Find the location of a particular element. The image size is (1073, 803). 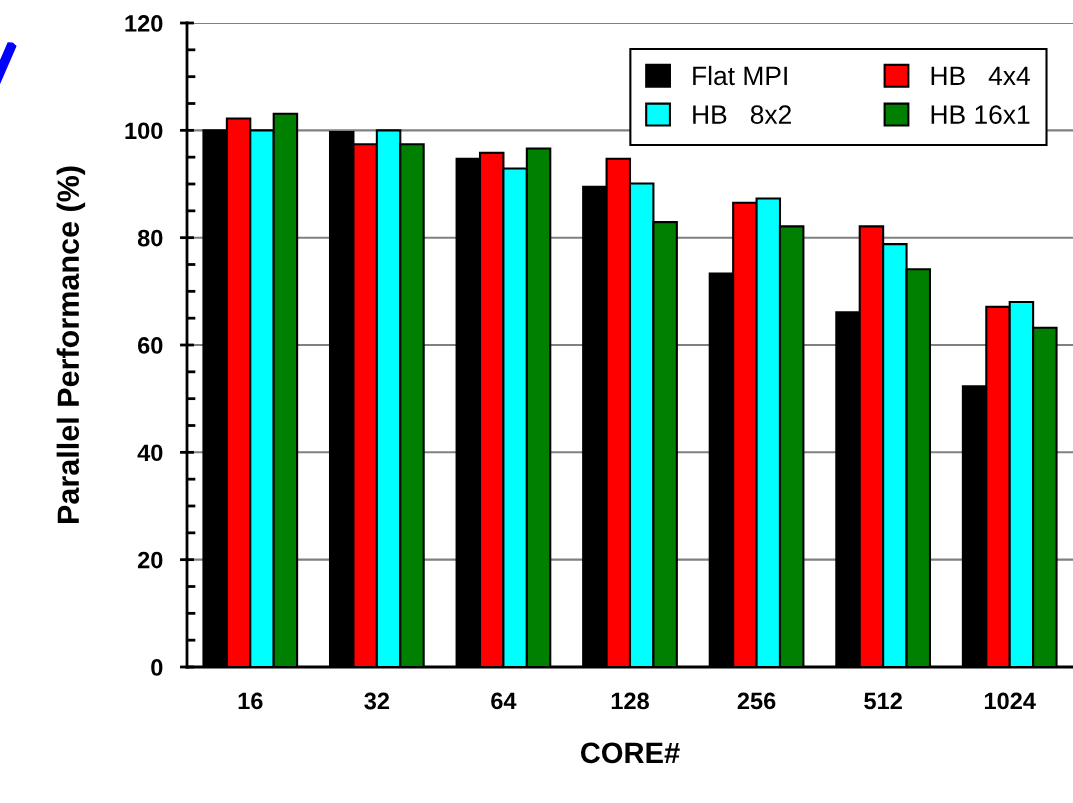

x-tick-label: 512 is located at coordinates (883, 701).